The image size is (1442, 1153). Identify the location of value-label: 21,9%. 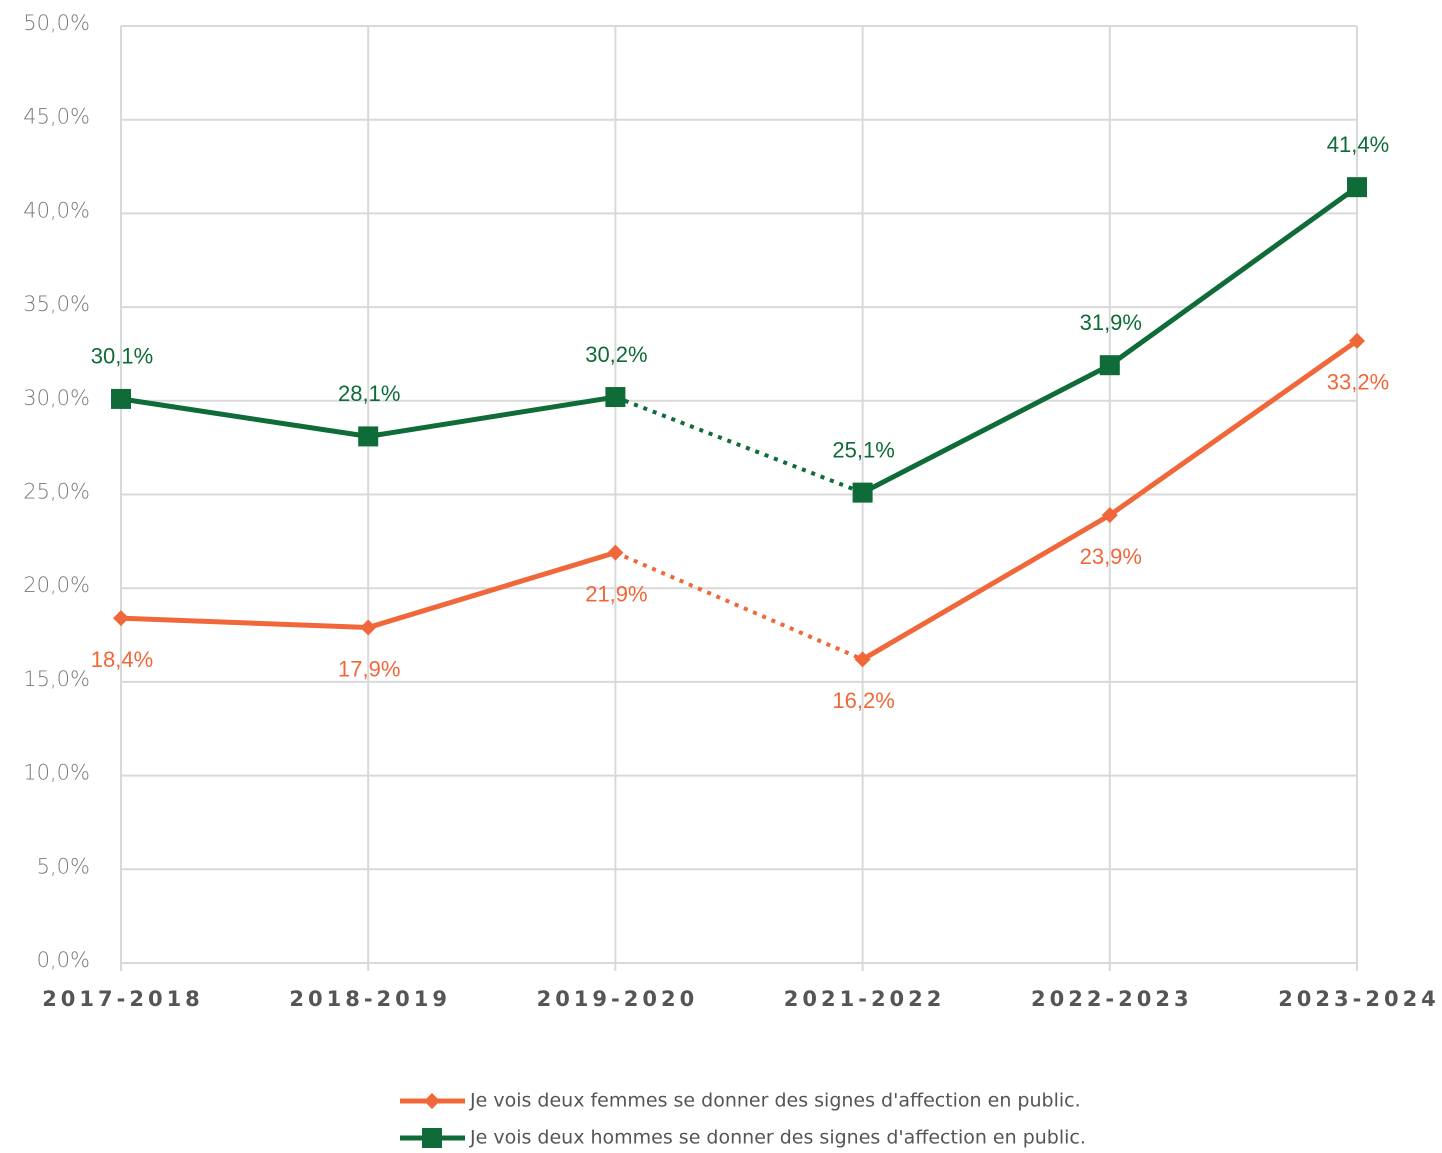
(616, 593).